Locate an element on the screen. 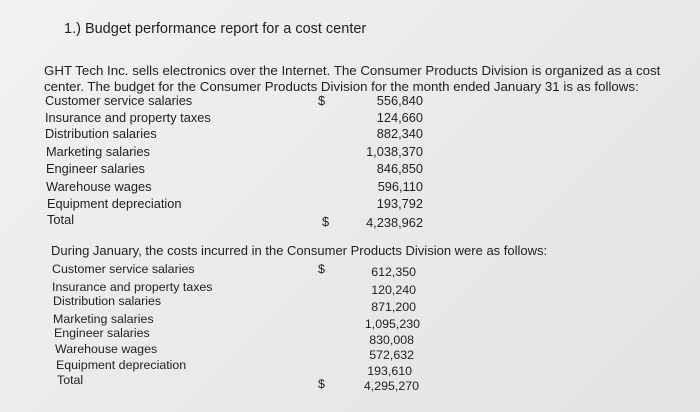  table-row: Warehouse wages 596,110 is located at coordinates (350, 187).